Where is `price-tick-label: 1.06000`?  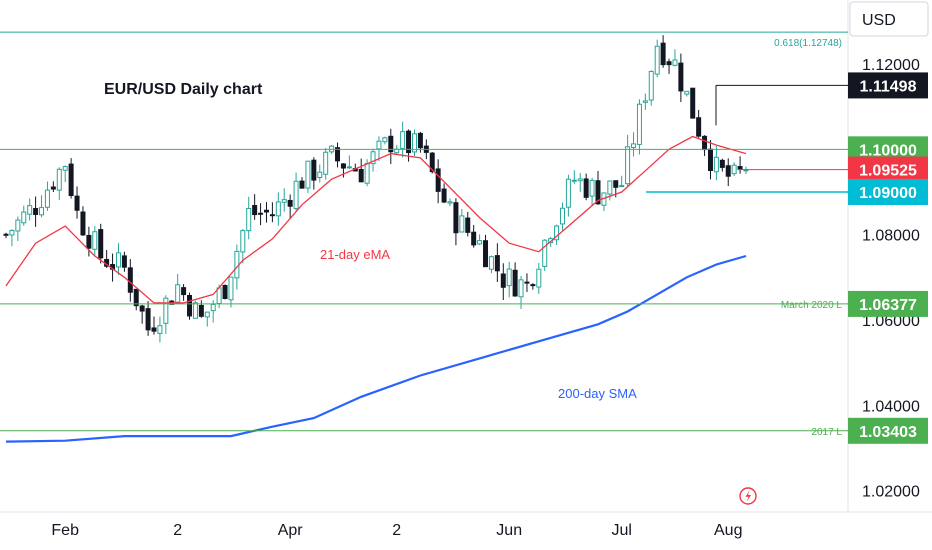
price-tick-label: 1.06000 is located at coordinates (891, 321).